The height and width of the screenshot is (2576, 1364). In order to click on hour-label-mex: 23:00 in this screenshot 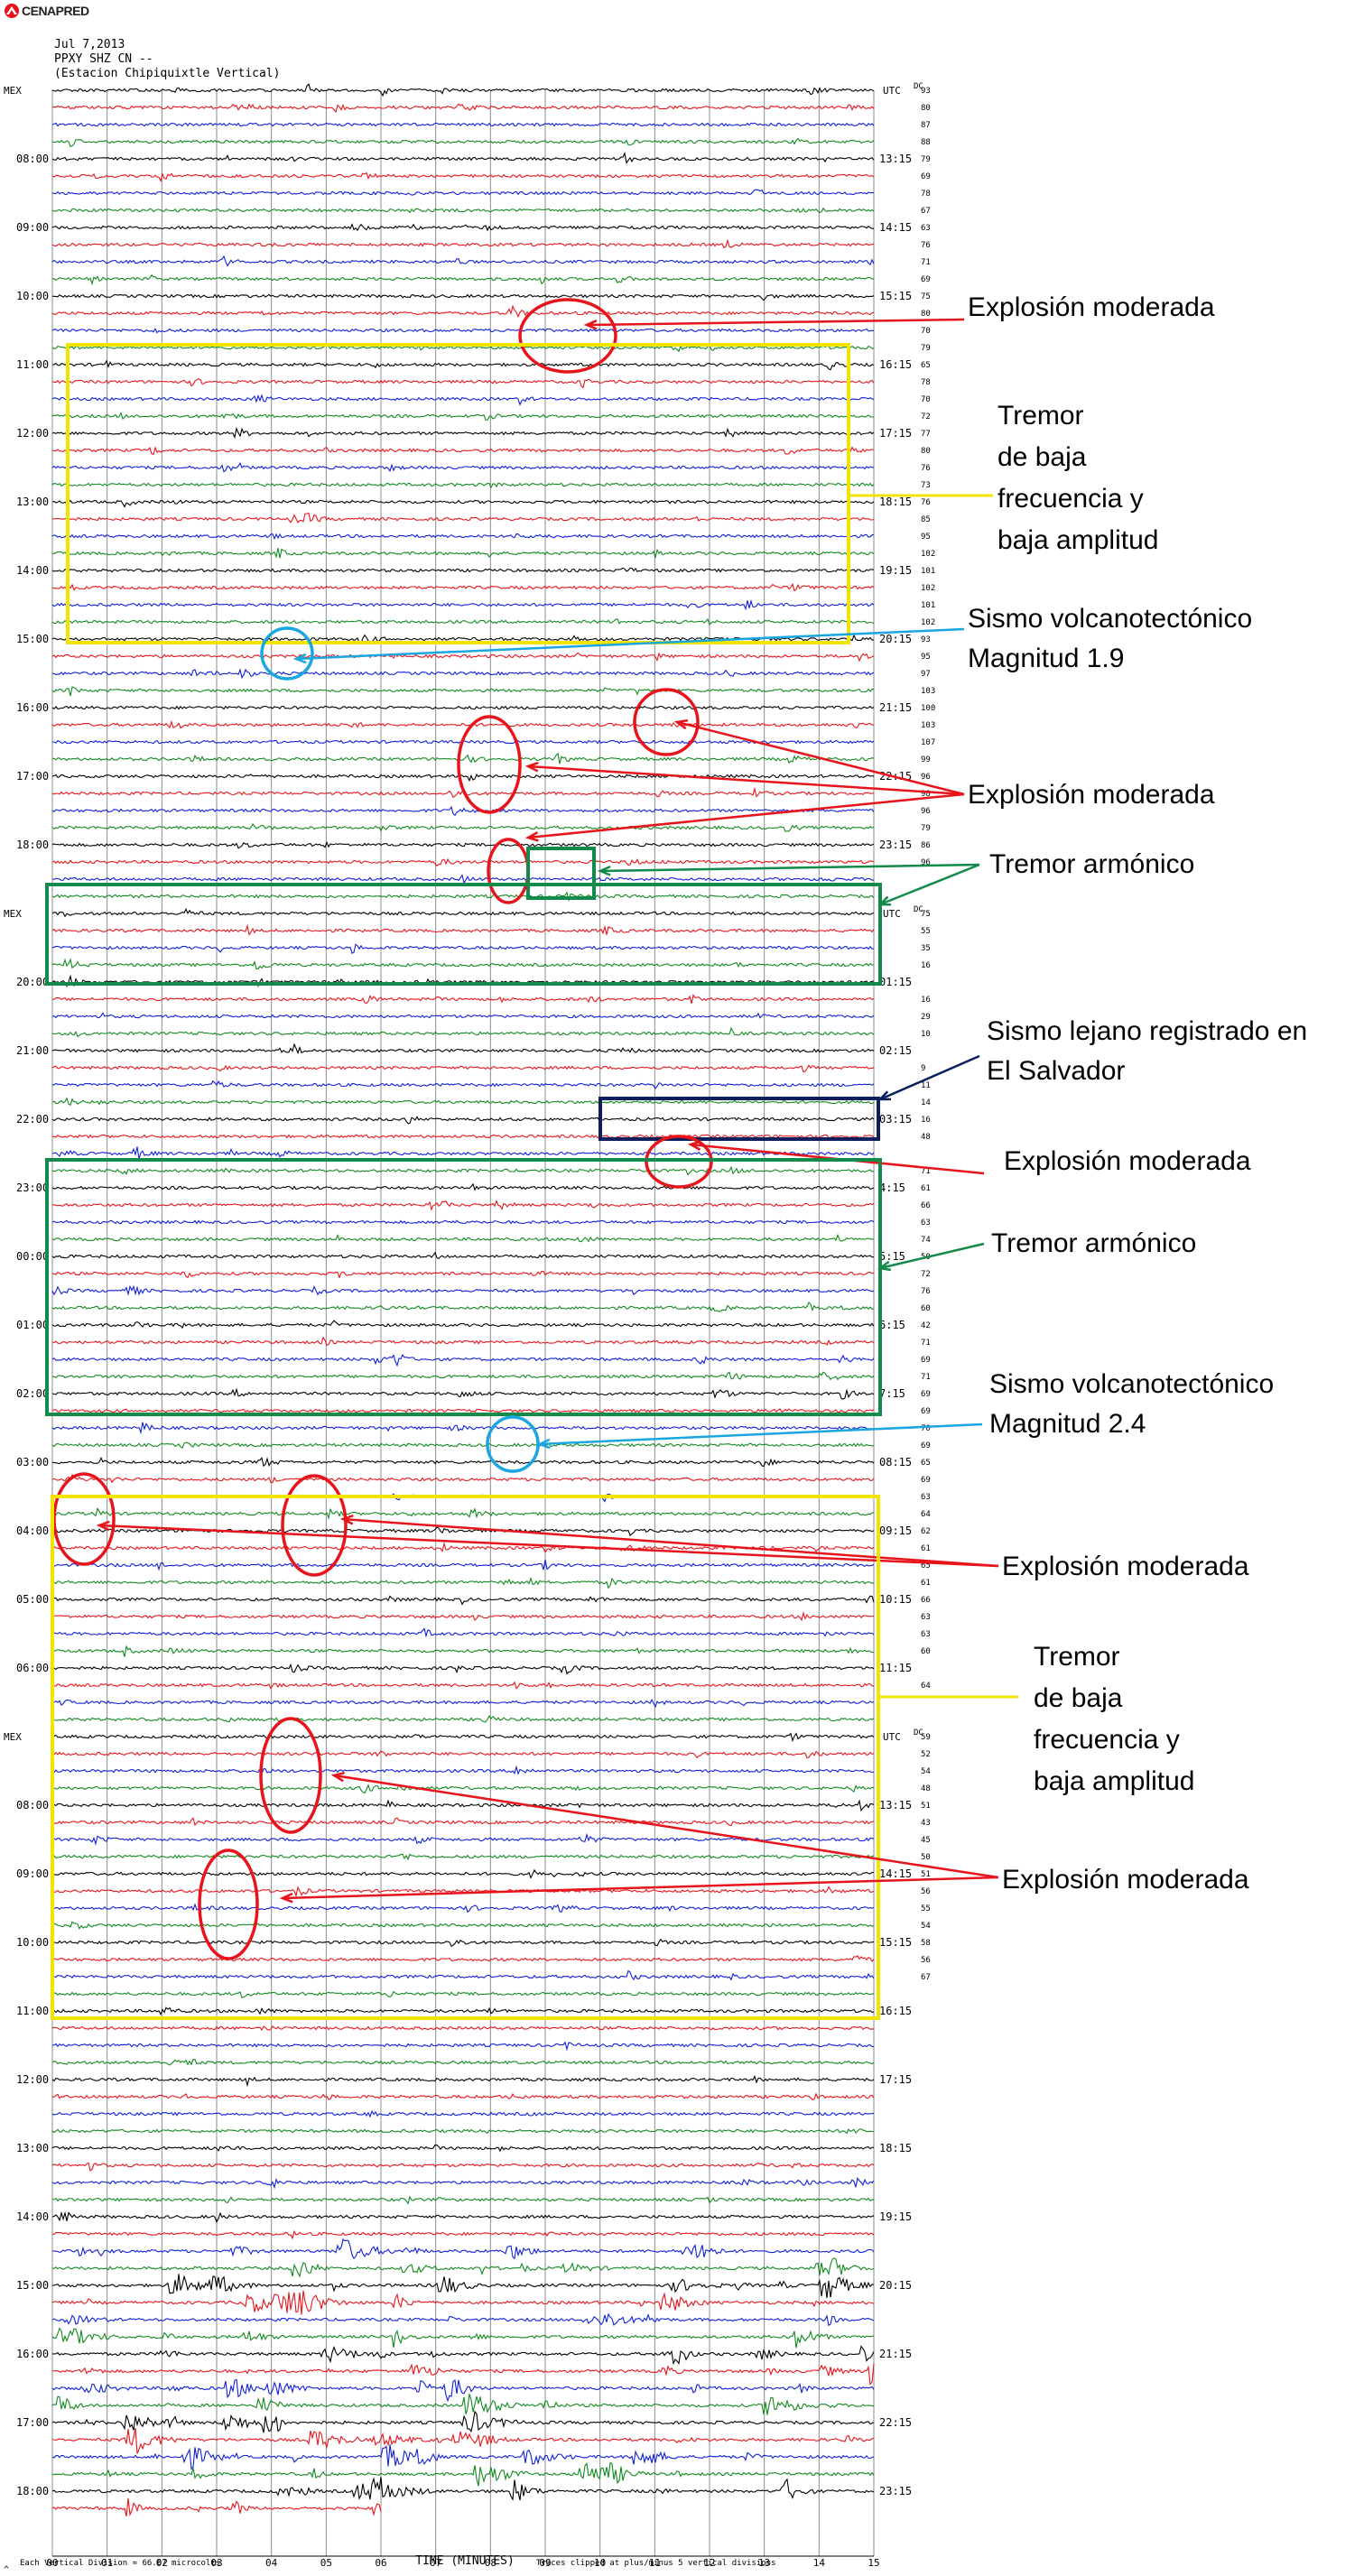, I will do `click(32, 1187)`.